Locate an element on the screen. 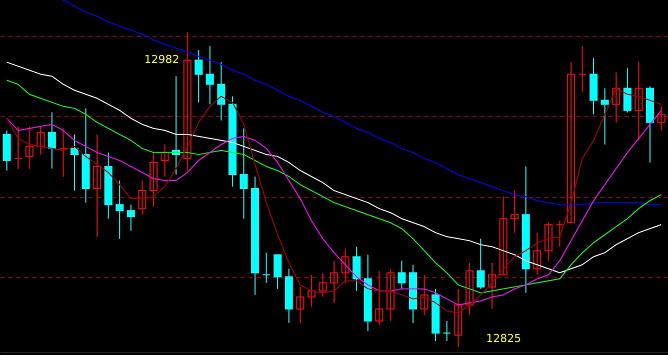 This screenshot has width=668, height=355. annotation: 12825 is located at coordinates (504, 338).